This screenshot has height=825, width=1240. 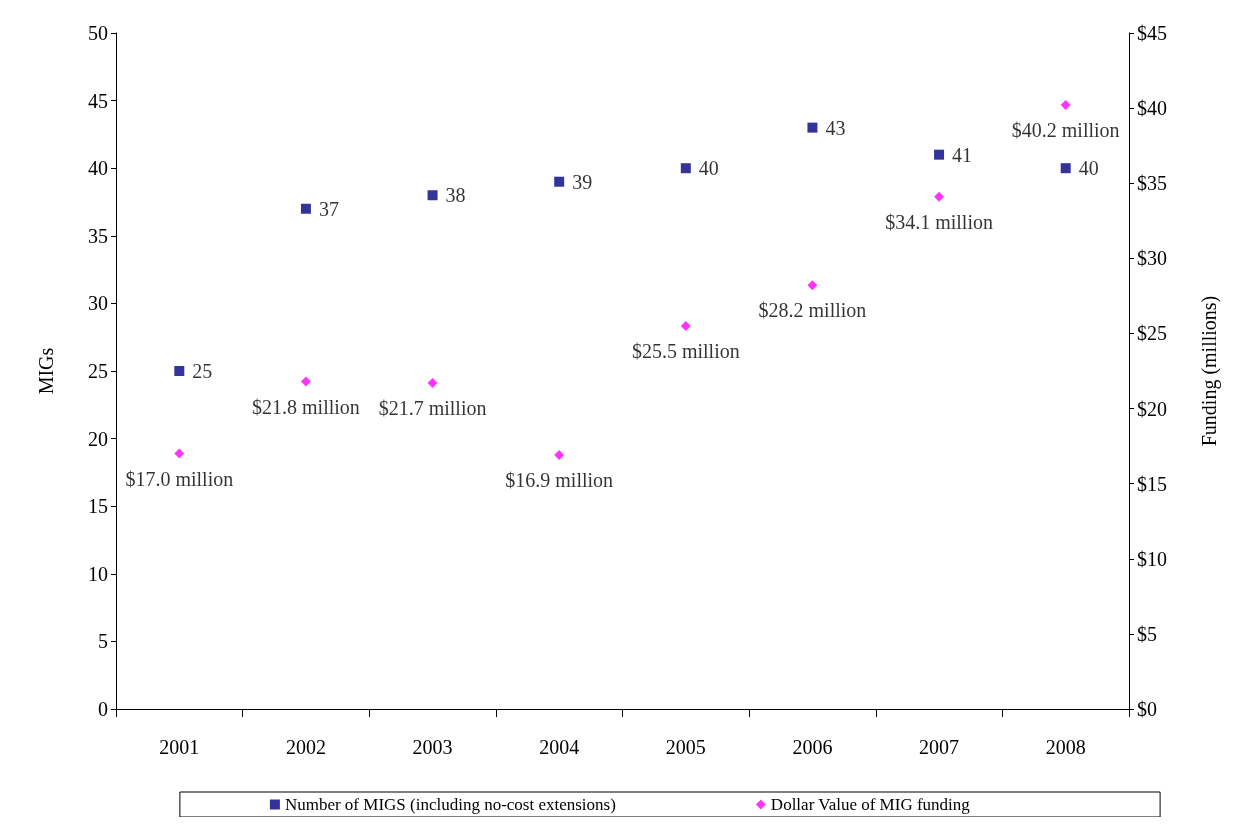 What do you see at coordinates (98, 100) in the screenshot?
I see `y-tick-label: 45` at bounding box center [98, 100].